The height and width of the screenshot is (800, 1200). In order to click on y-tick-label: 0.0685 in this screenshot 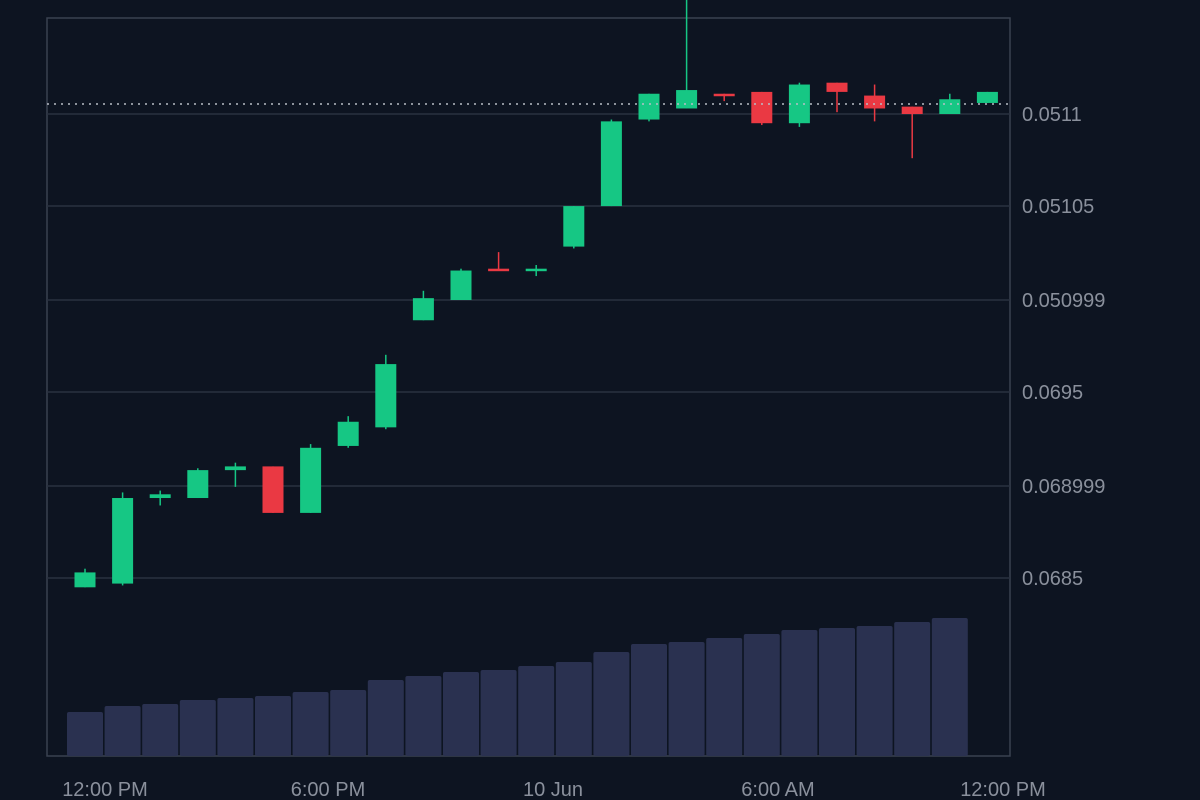, I will do `click(1052, 579)`.